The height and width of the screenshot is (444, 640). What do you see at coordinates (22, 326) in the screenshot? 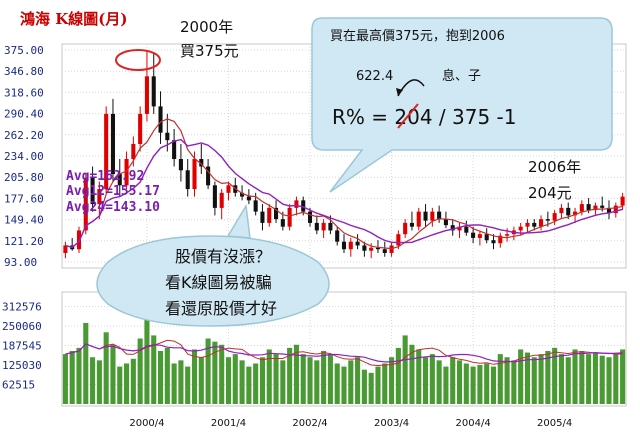
I see `volume-tick-label: 250060` at bounding box center [22, 326].